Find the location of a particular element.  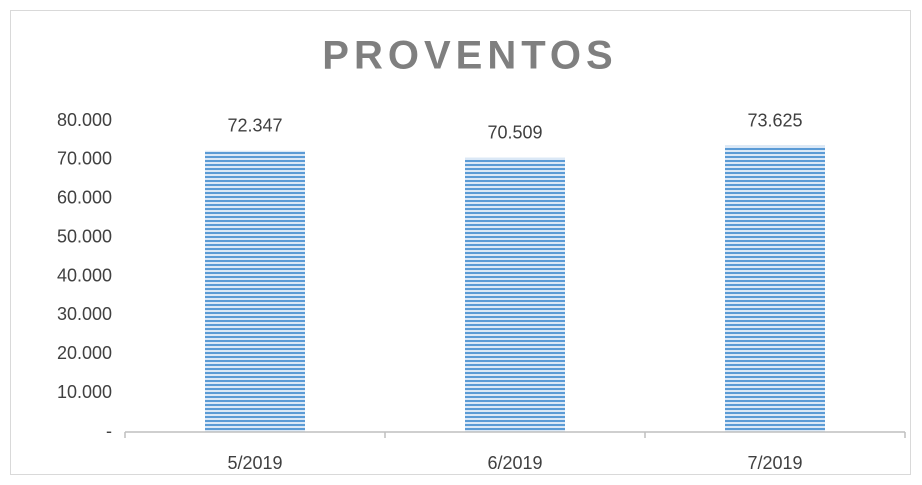

x-tick-label: 7/2019 is located at coordinates (774, 463).